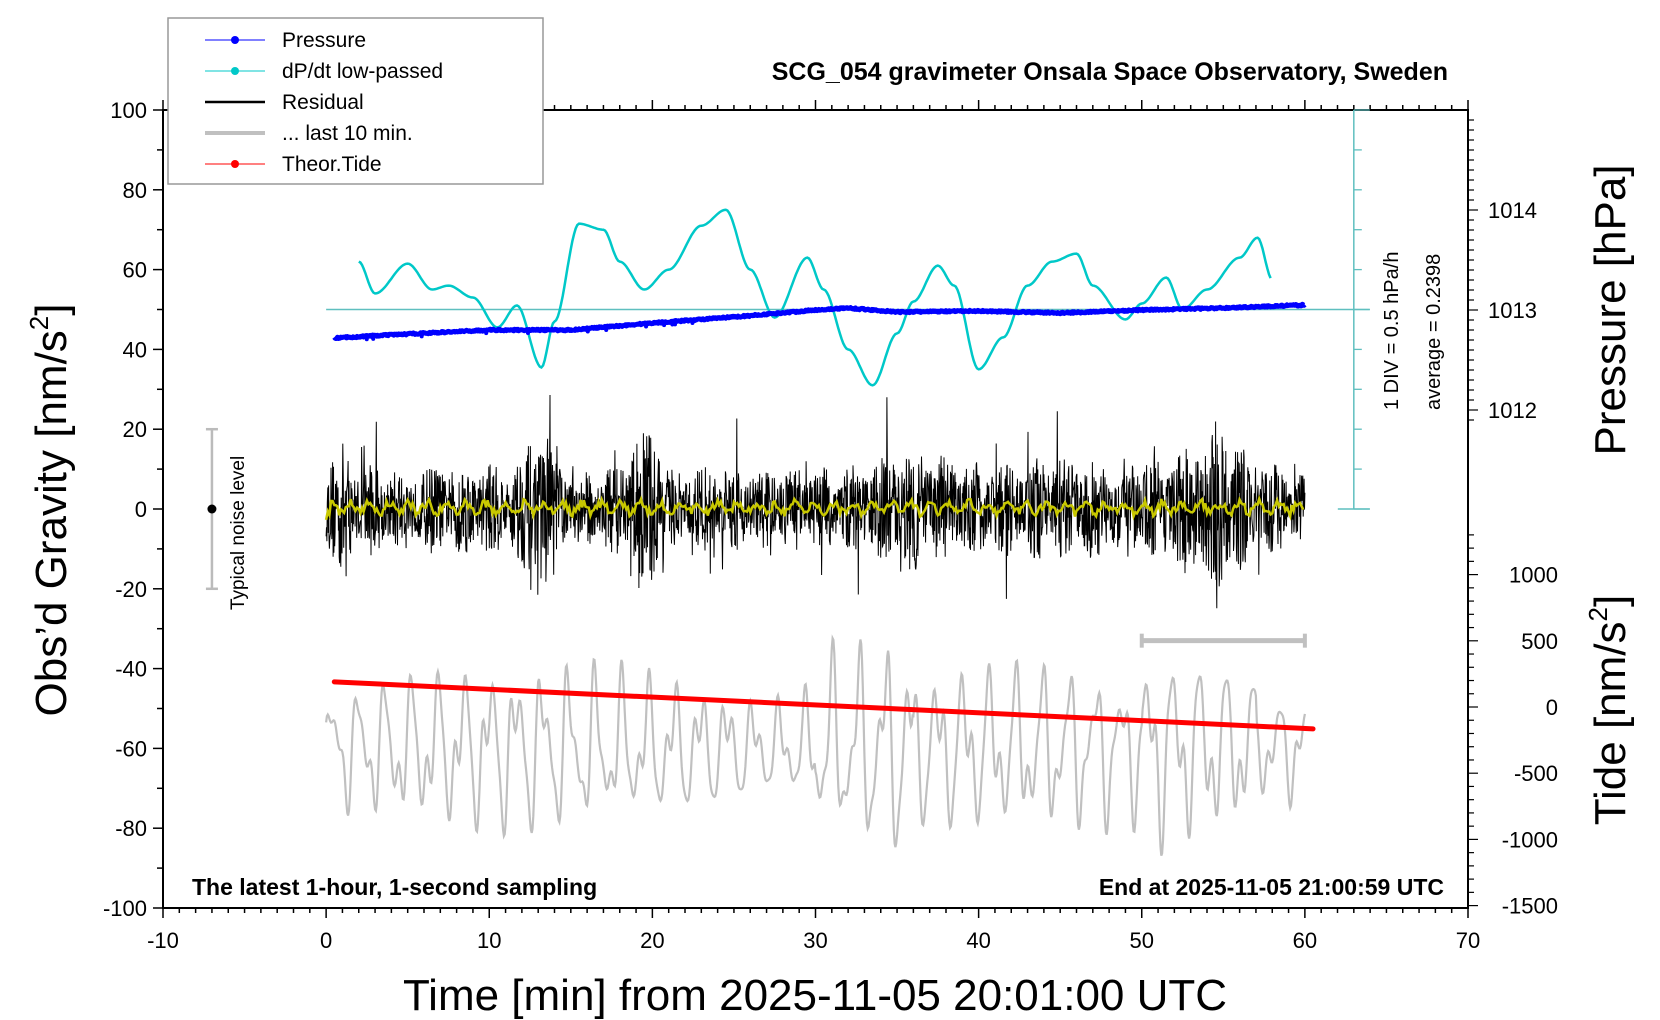 The width and height of the screenshot is (1660, 1020). Describe the element at coordinates (1142, 940) in the screenshot. I see `x-tick-label: 50` at that location.